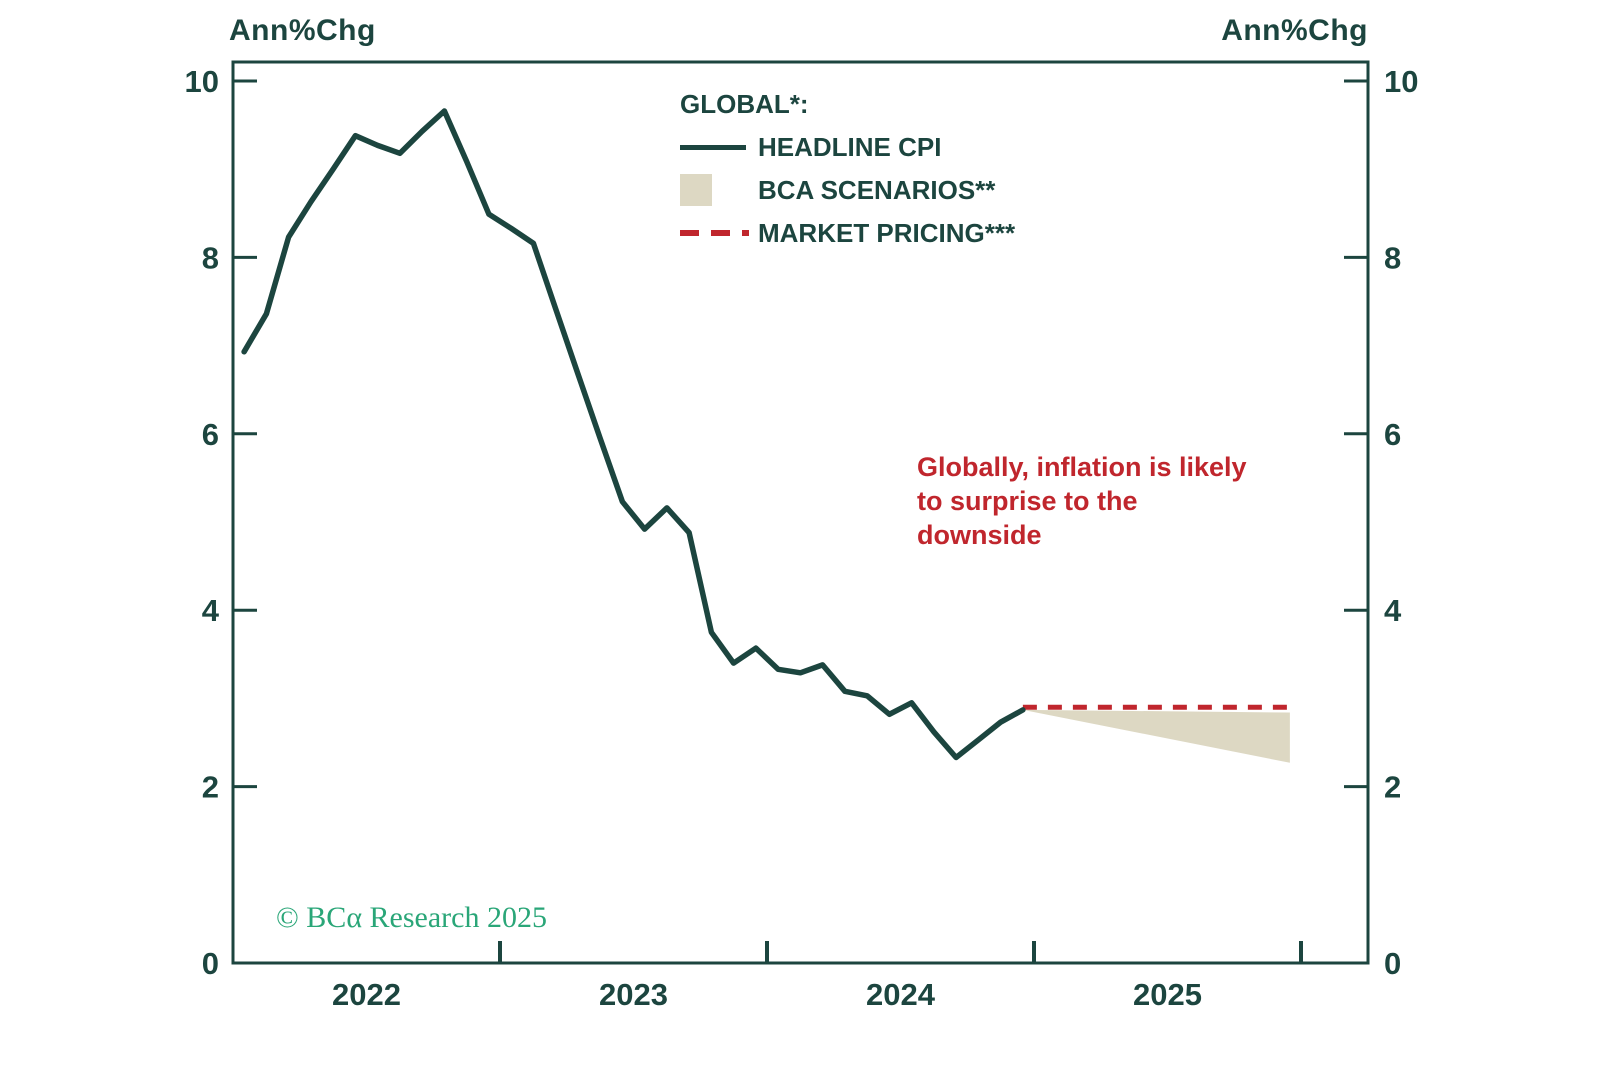  Describe the element at coordinates (411, 917) in the screenshot. I see `copyright: © BCα Research 2025` at that location.